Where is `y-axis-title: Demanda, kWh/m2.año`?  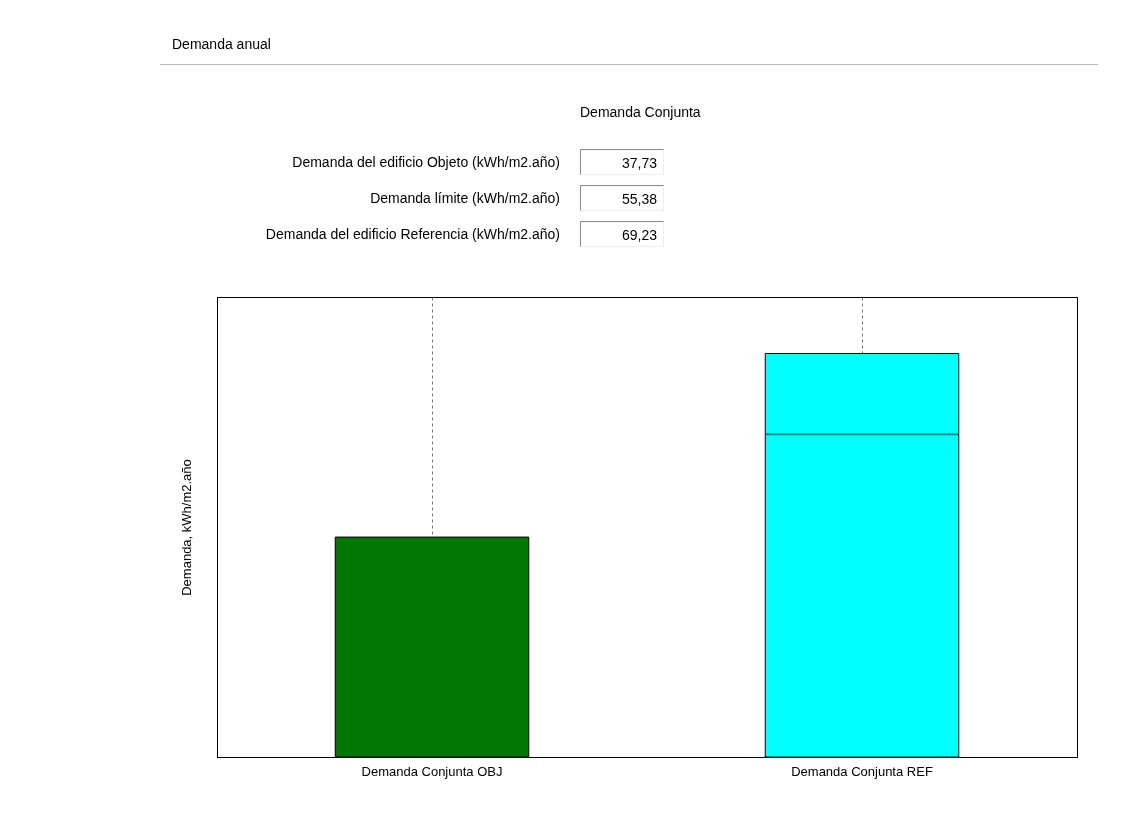
y-axis-title: Demanda, kWh/m2.año is located at coordinates (186, 527).